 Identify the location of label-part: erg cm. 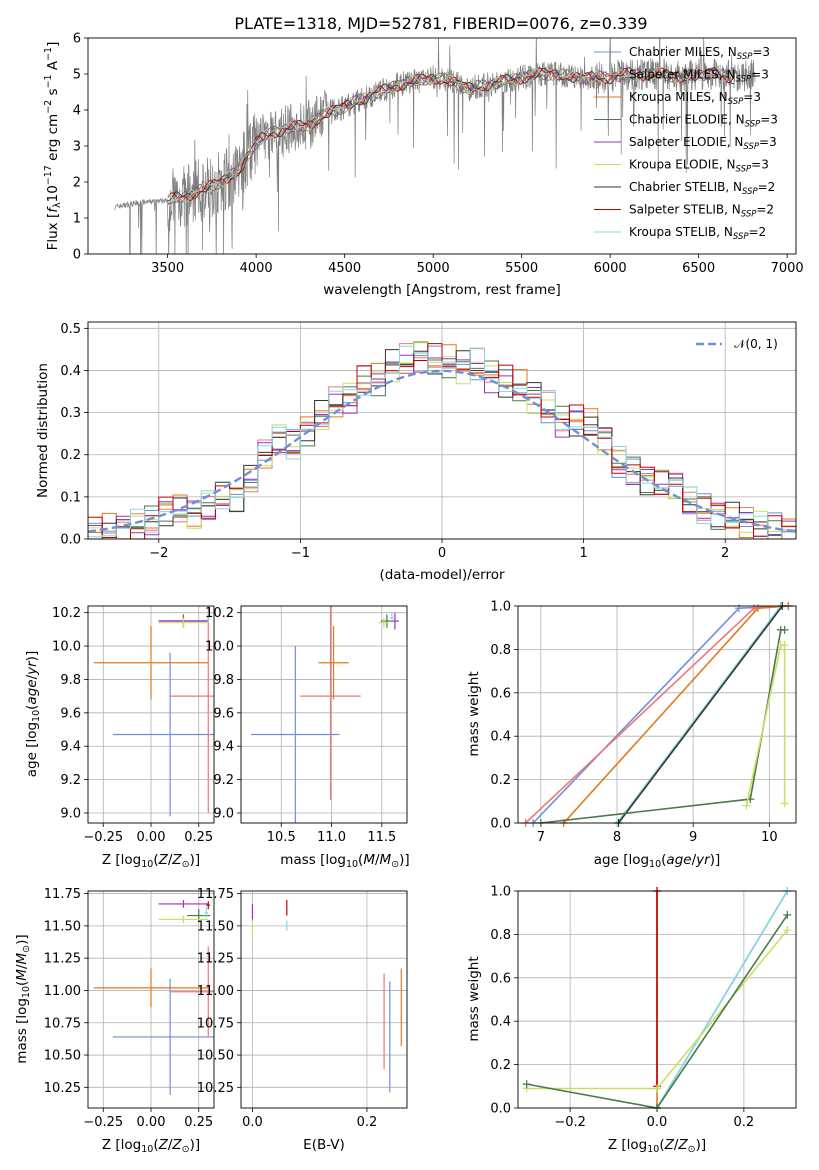
(53, 139).